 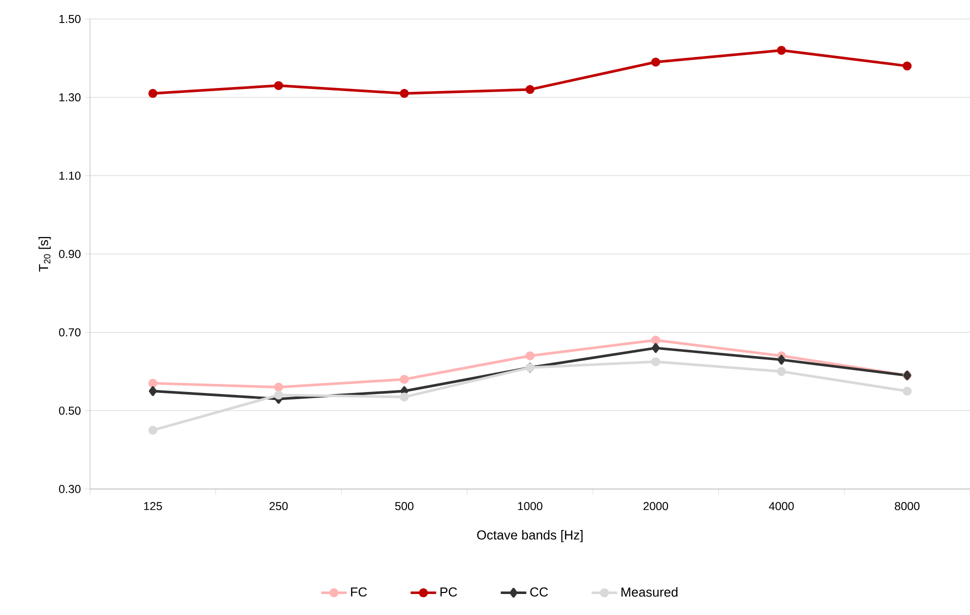 I want to click on y-tick-label: 0.30, so click(x=70, y=489).